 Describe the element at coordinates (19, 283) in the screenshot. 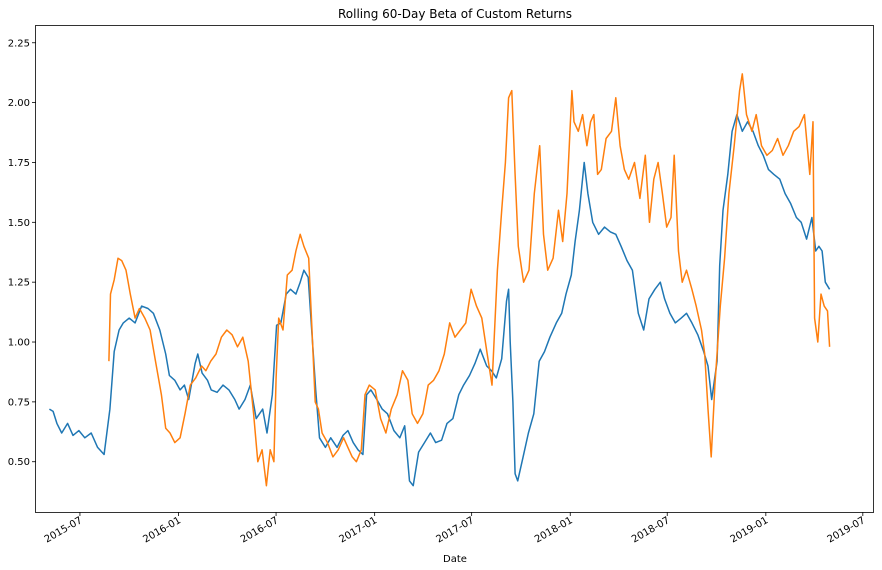

I see `y-tick-label: 1.25` at that location.